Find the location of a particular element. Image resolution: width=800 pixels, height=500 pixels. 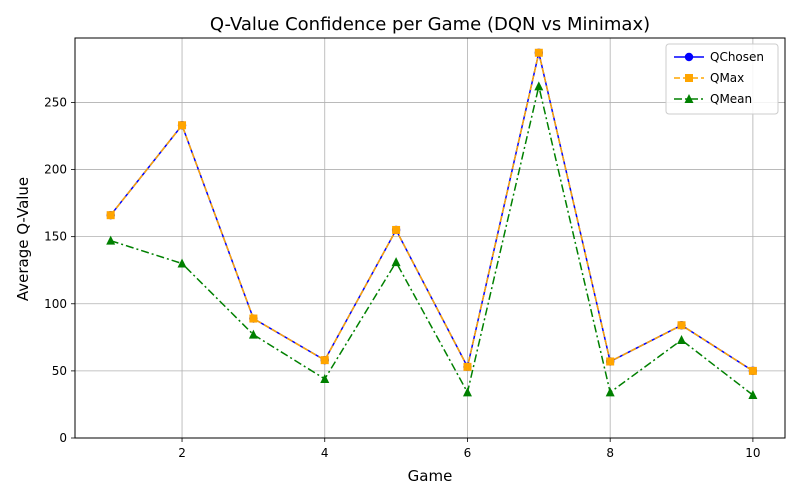

x-tick-label: 8 is located at coordinates (610, 453).